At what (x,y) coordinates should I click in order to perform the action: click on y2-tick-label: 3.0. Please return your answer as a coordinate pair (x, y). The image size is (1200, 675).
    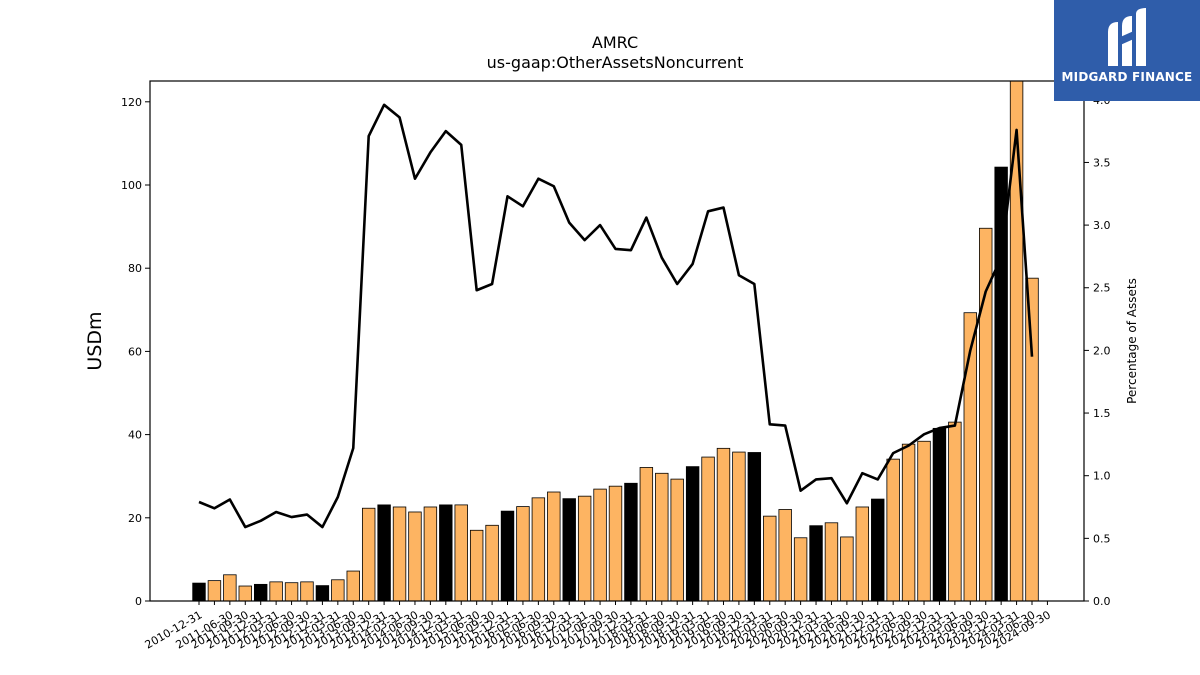
    Looking at the image, I should click on (1102, 225).